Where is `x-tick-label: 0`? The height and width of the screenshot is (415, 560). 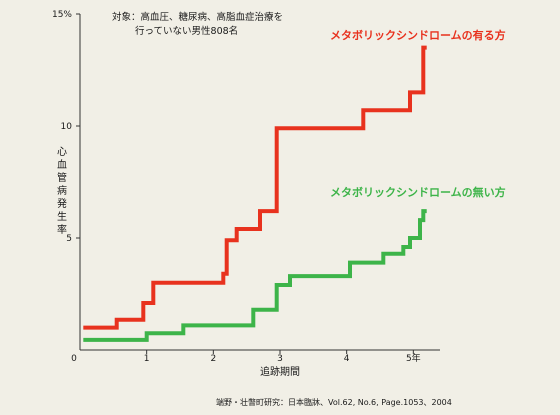 x-tick-label: 0 is located at coordinates (74, 359).